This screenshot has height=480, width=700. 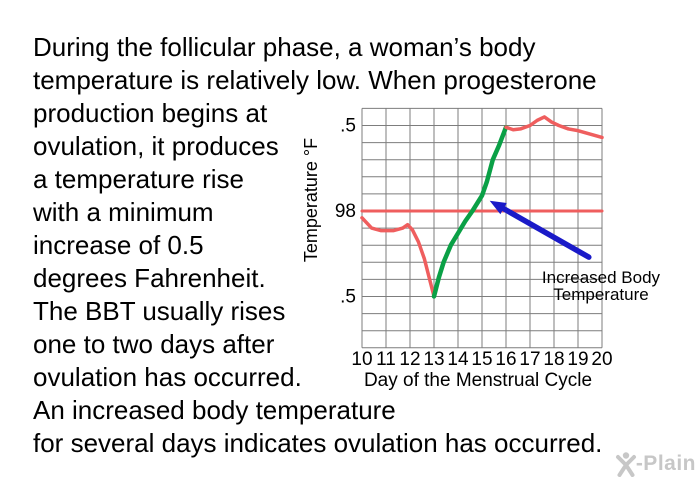 What do you see at coordinates (505, 359) in the screenshot?
I see `x-tick-label: 16` at bounding box center [505, 359].